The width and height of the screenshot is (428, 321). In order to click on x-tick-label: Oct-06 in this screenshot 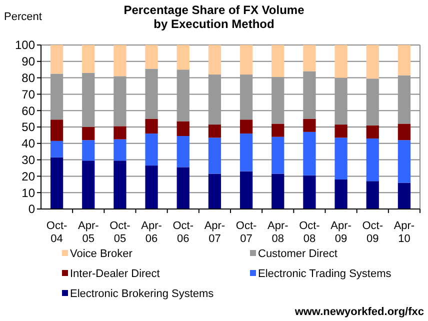, I will do `click(183, 232)`.